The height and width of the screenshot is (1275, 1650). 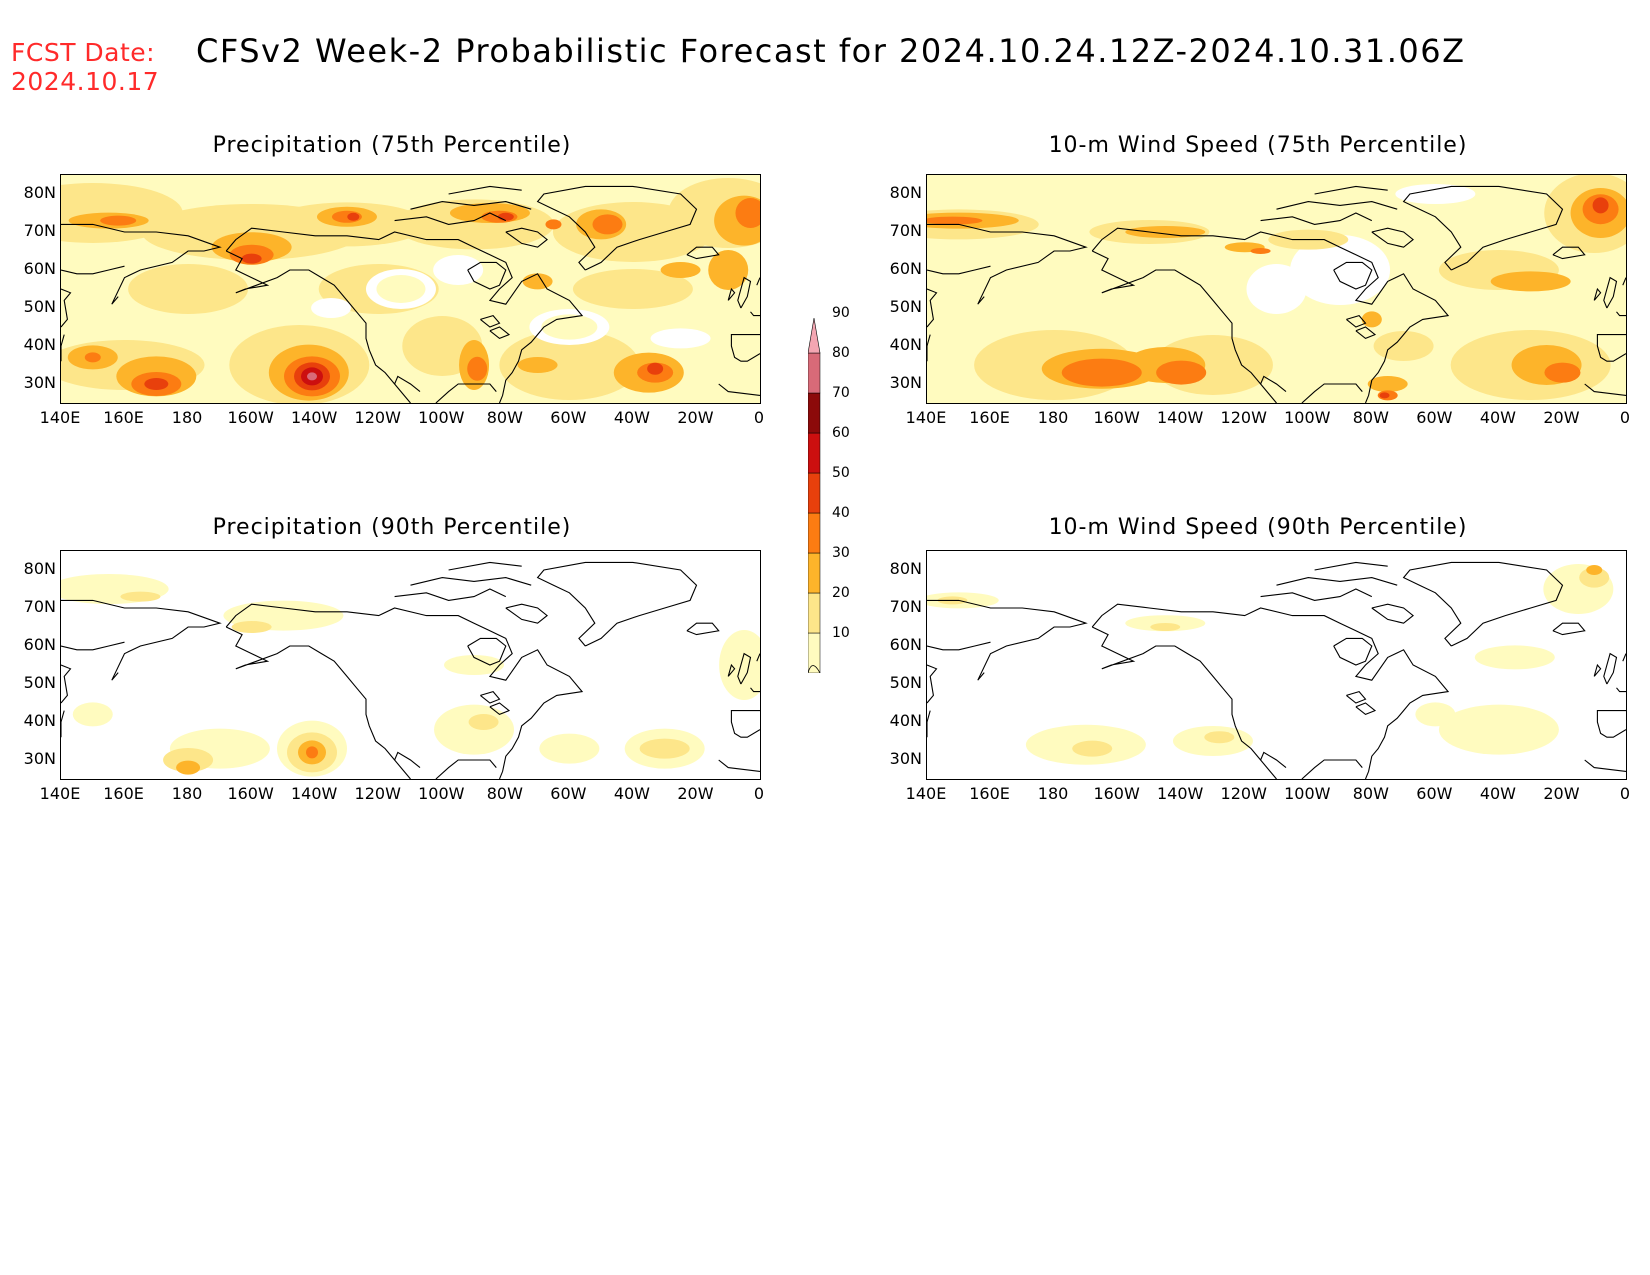 What do you see at coordinates (1258, 527) in the screenshot?
I see `panel-title-wind-90: 10-m Wind Speed (90th Percentile)` at bounding box center [1258, 527].